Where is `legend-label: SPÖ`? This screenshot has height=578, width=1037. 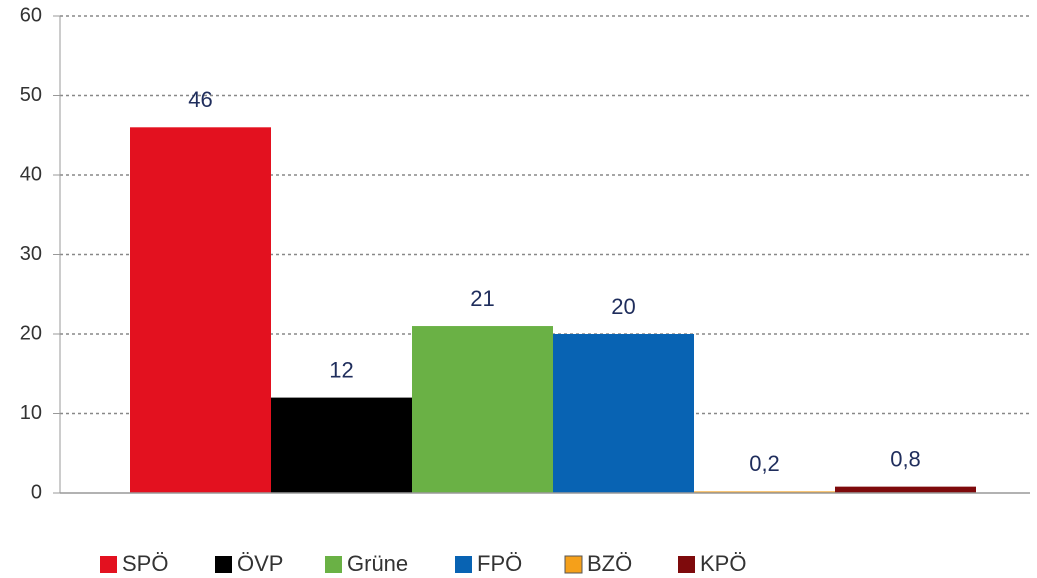 legend-label: SPÖ is located at coordinates (145, 563).